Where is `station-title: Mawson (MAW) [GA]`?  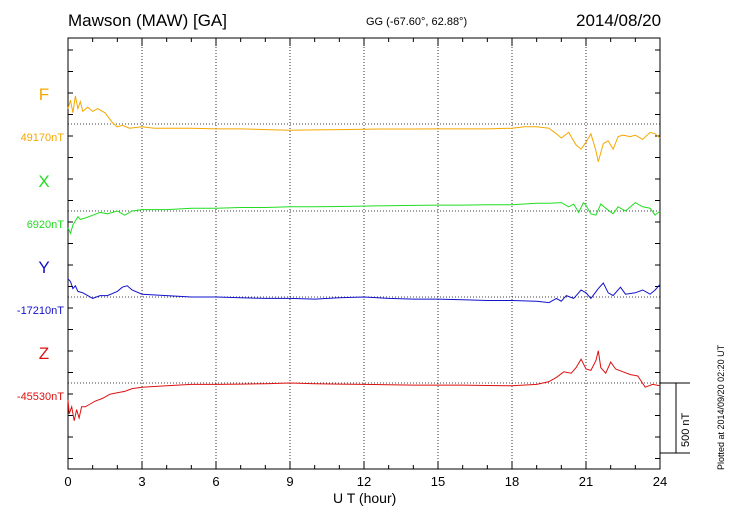
station-title: Mawson (MAW) [GA] is located at coordinates (147, 20).